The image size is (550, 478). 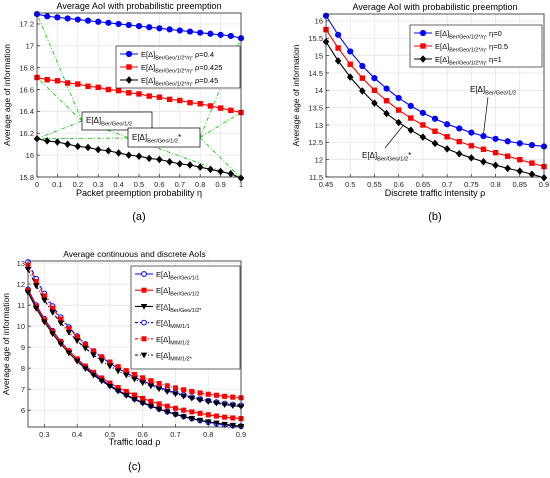 I want to click on x-tick-label: 0.65, so click(x=423, y=184).